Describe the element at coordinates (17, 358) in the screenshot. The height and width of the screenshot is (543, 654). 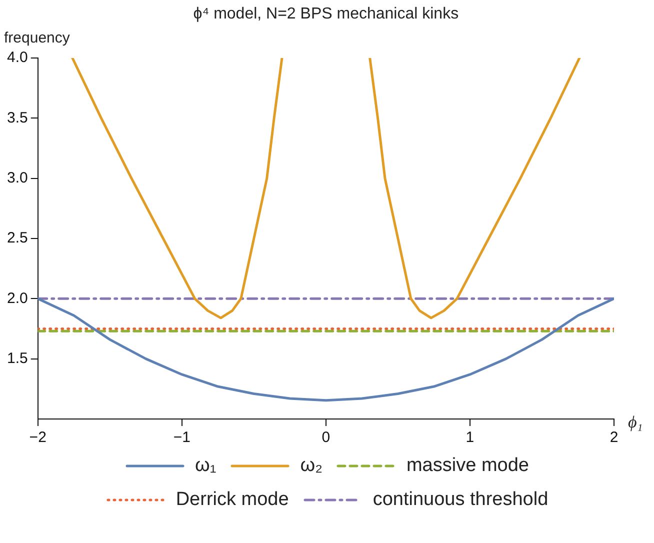
I see `y-tick-label: 1.5` at that location.